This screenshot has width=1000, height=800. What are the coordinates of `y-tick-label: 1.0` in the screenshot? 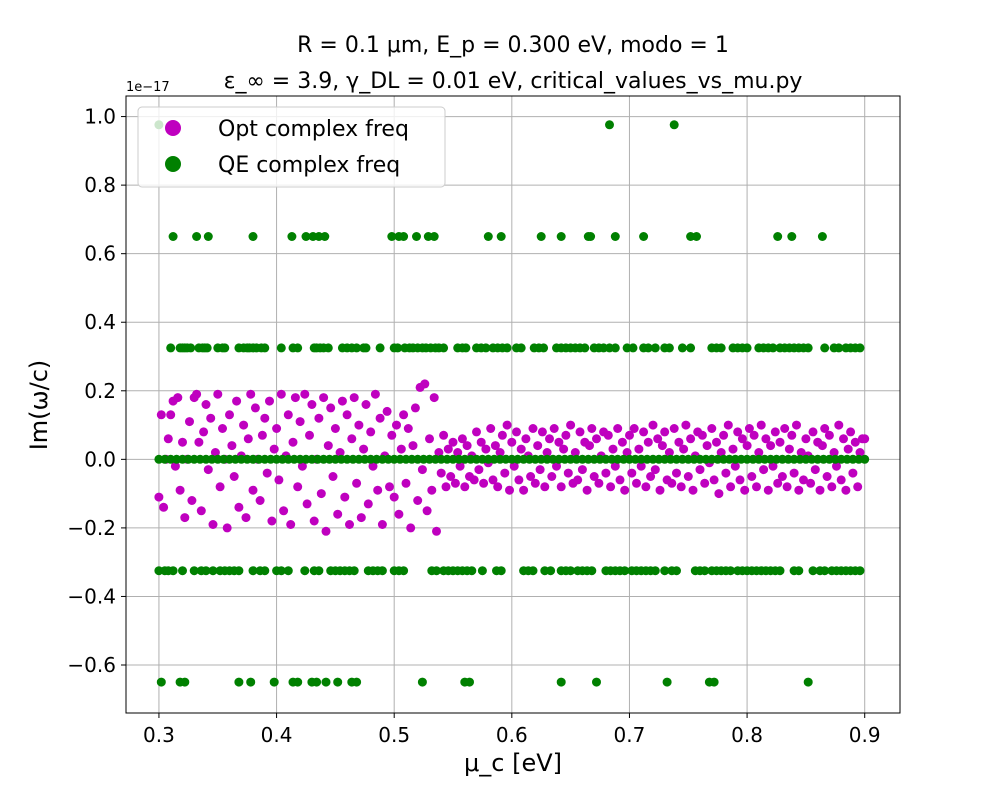 It's located at (100, 117).